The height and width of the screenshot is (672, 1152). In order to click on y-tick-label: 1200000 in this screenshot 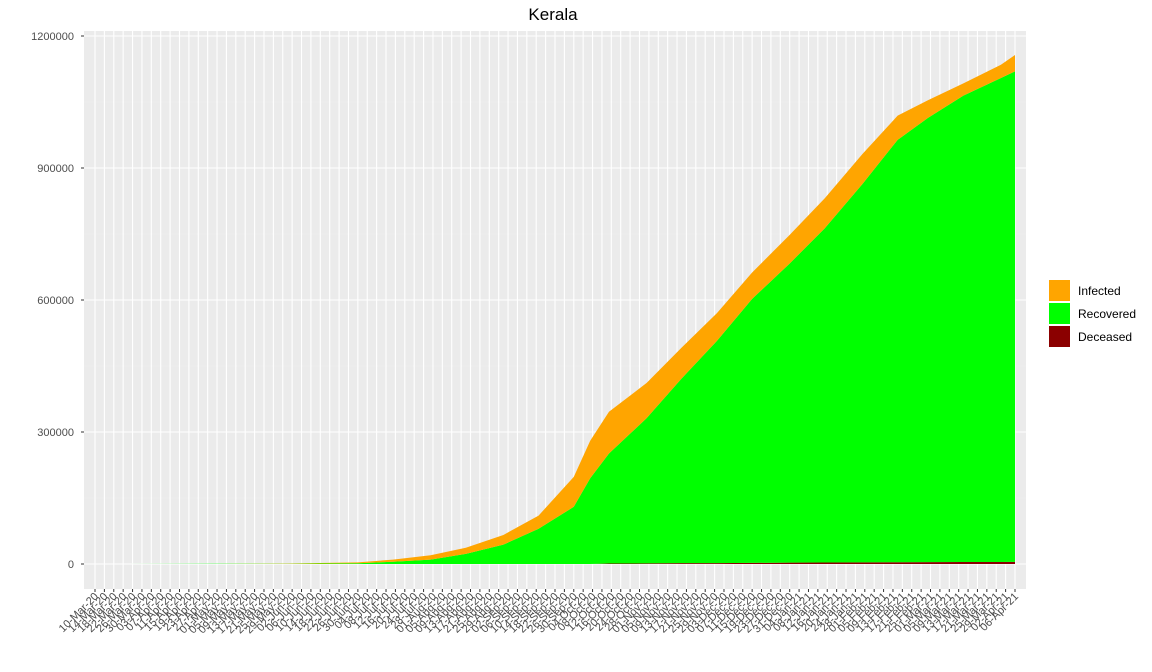, I will do `click(52, 37)`.